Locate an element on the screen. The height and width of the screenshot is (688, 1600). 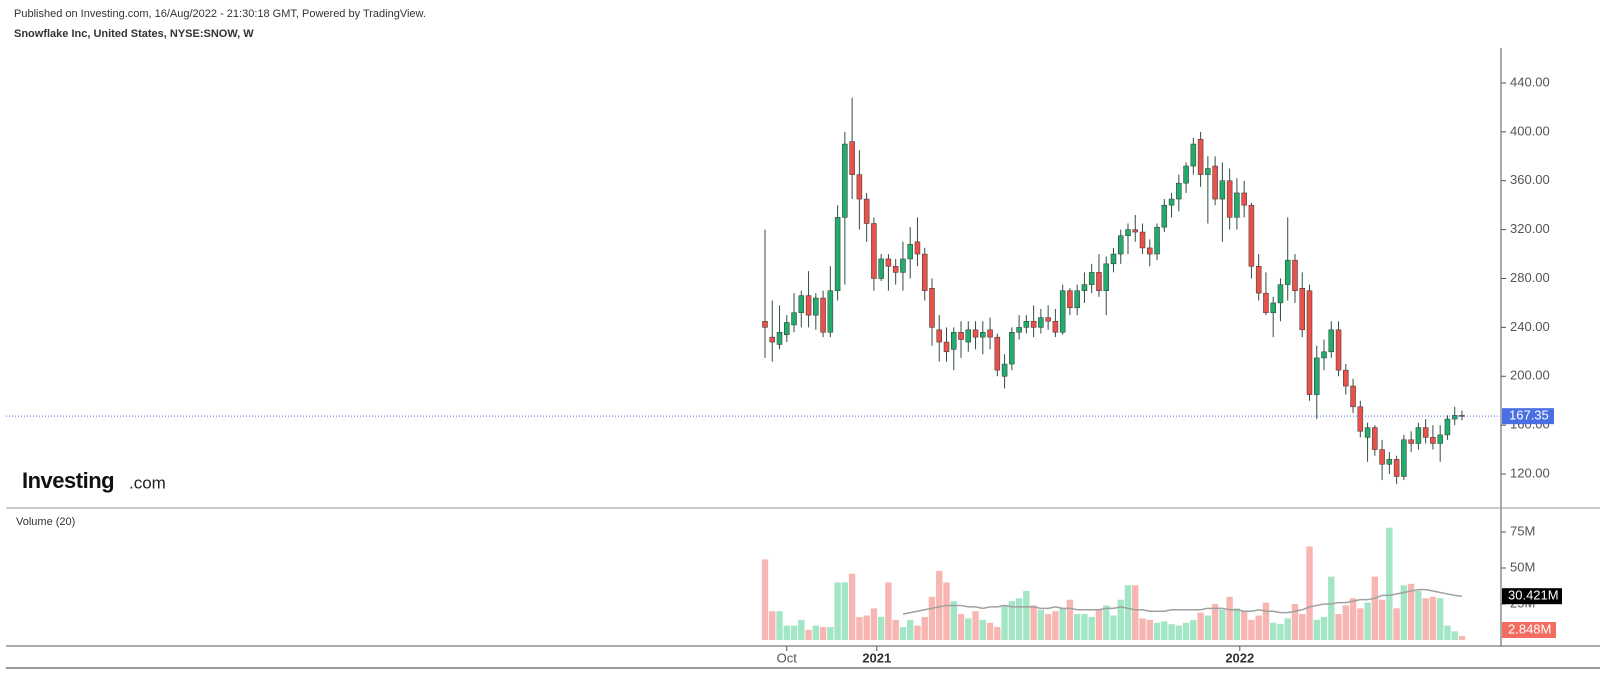
volume-last-badge is located at coordinates (1529, 630).